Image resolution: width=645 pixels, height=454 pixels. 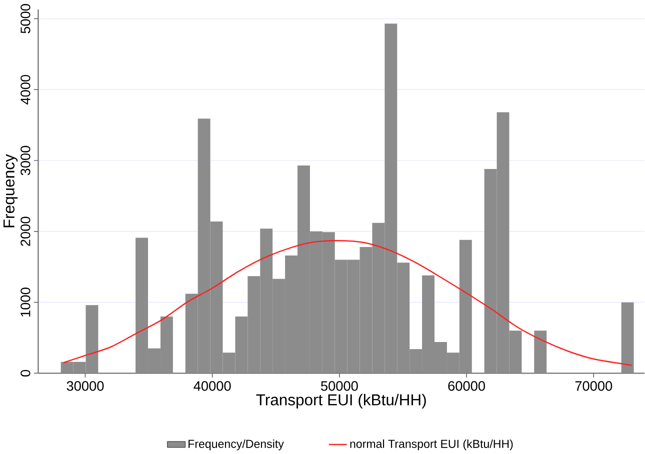 I want to click on x-tick-label: 70000, so click(x=593, y=386).